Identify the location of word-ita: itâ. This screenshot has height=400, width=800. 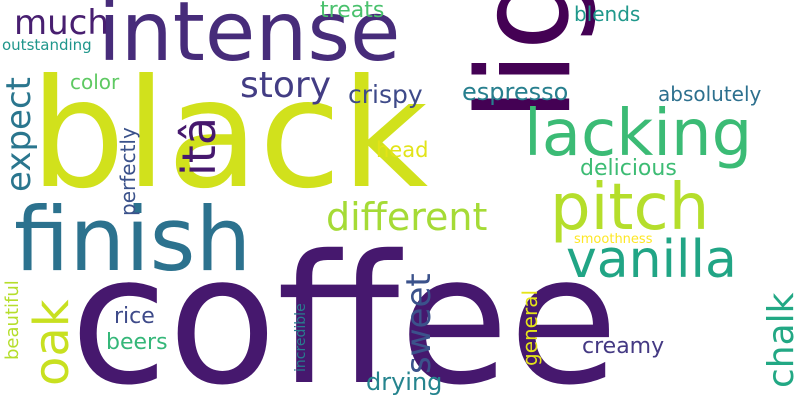
(199, 146).